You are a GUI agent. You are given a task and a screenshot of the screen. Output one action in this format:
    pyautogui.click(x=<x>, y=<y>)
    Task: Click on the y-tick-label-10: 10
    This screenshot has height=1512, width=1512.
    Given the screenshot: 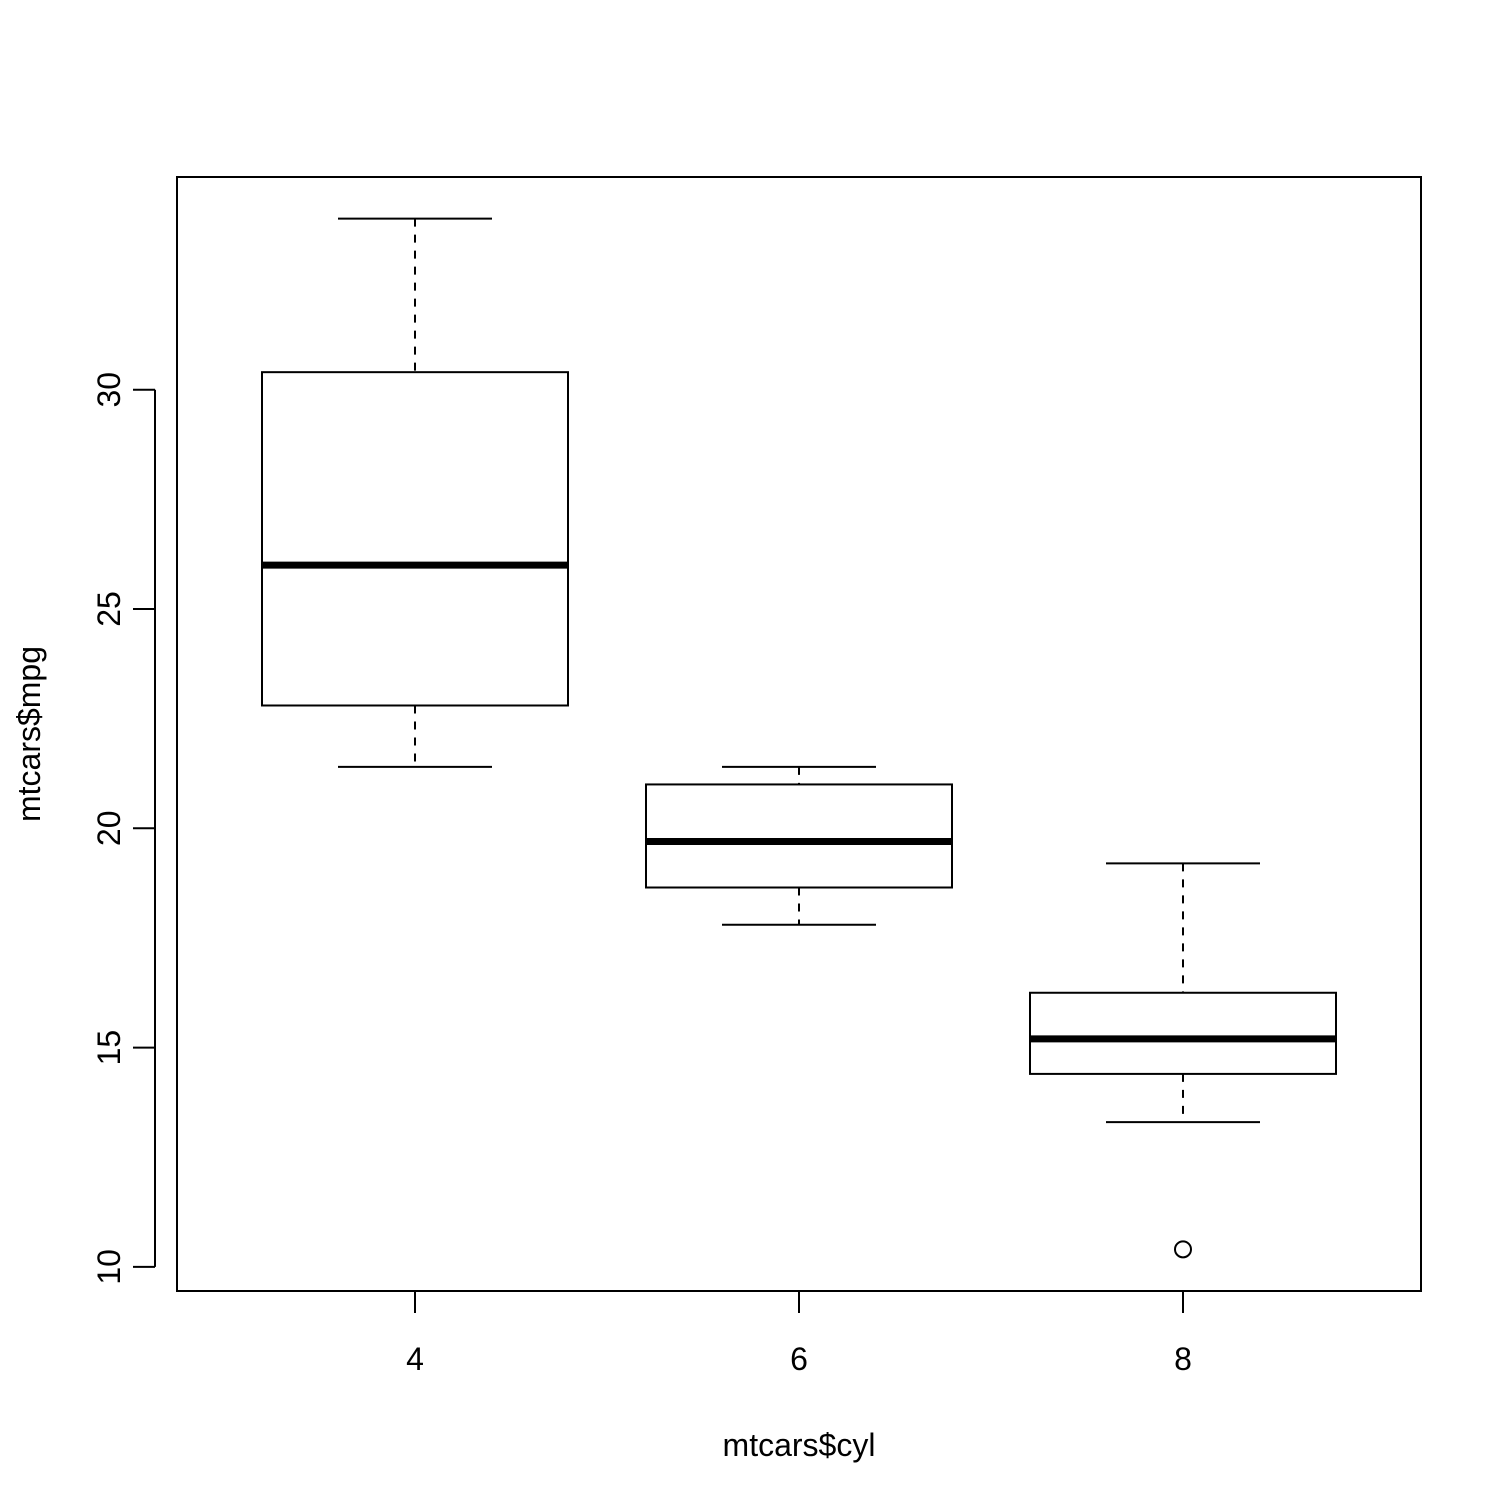 What is the action you would take?
    pyautogui.click(x=109, y=1267)
    